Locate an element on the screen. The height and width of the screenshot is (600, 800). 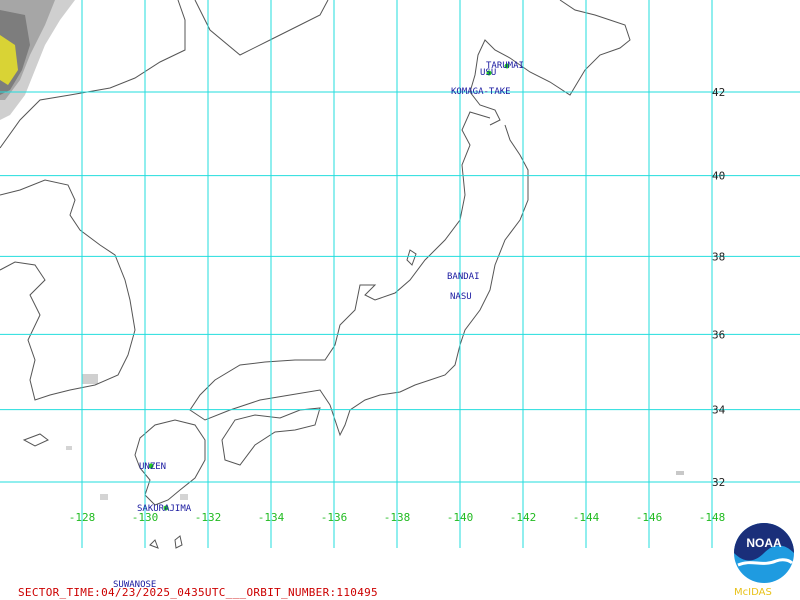
volcano-label-usu: USU is located at coordinates (488, 73).